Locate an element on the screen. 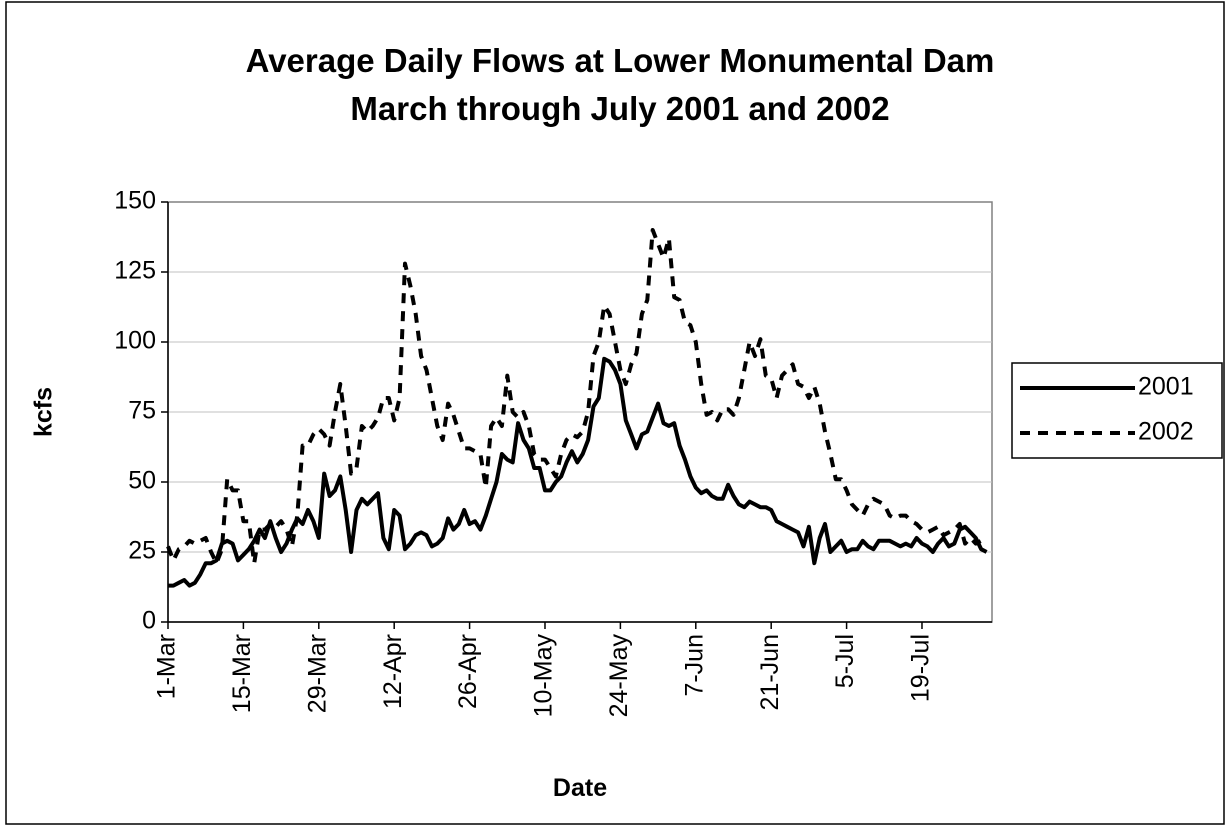  legend-label: 2002 is located at coordinates (1166, 432).